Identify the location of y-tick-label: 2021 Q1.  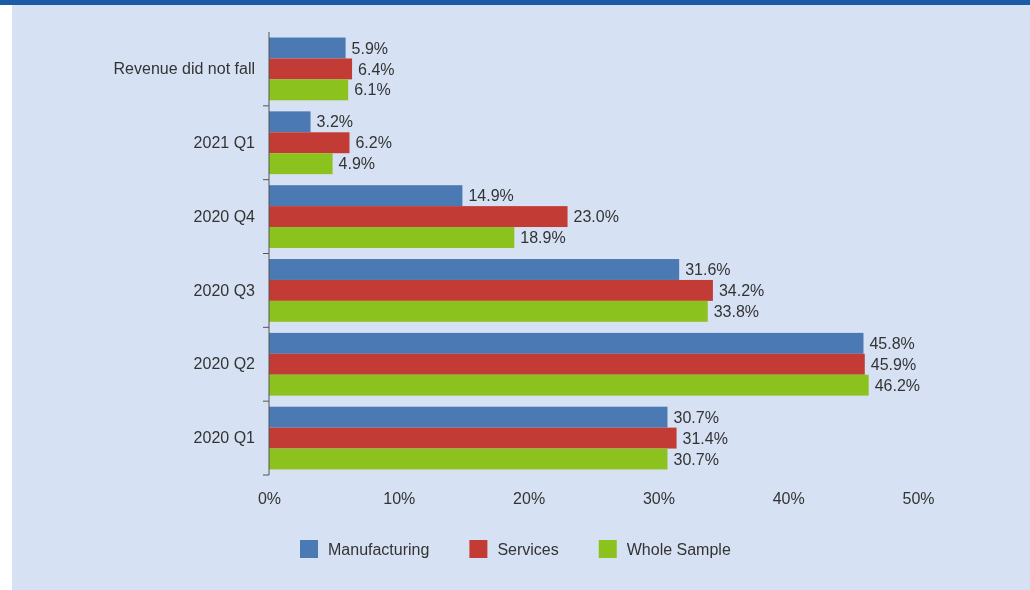
(224, 142).